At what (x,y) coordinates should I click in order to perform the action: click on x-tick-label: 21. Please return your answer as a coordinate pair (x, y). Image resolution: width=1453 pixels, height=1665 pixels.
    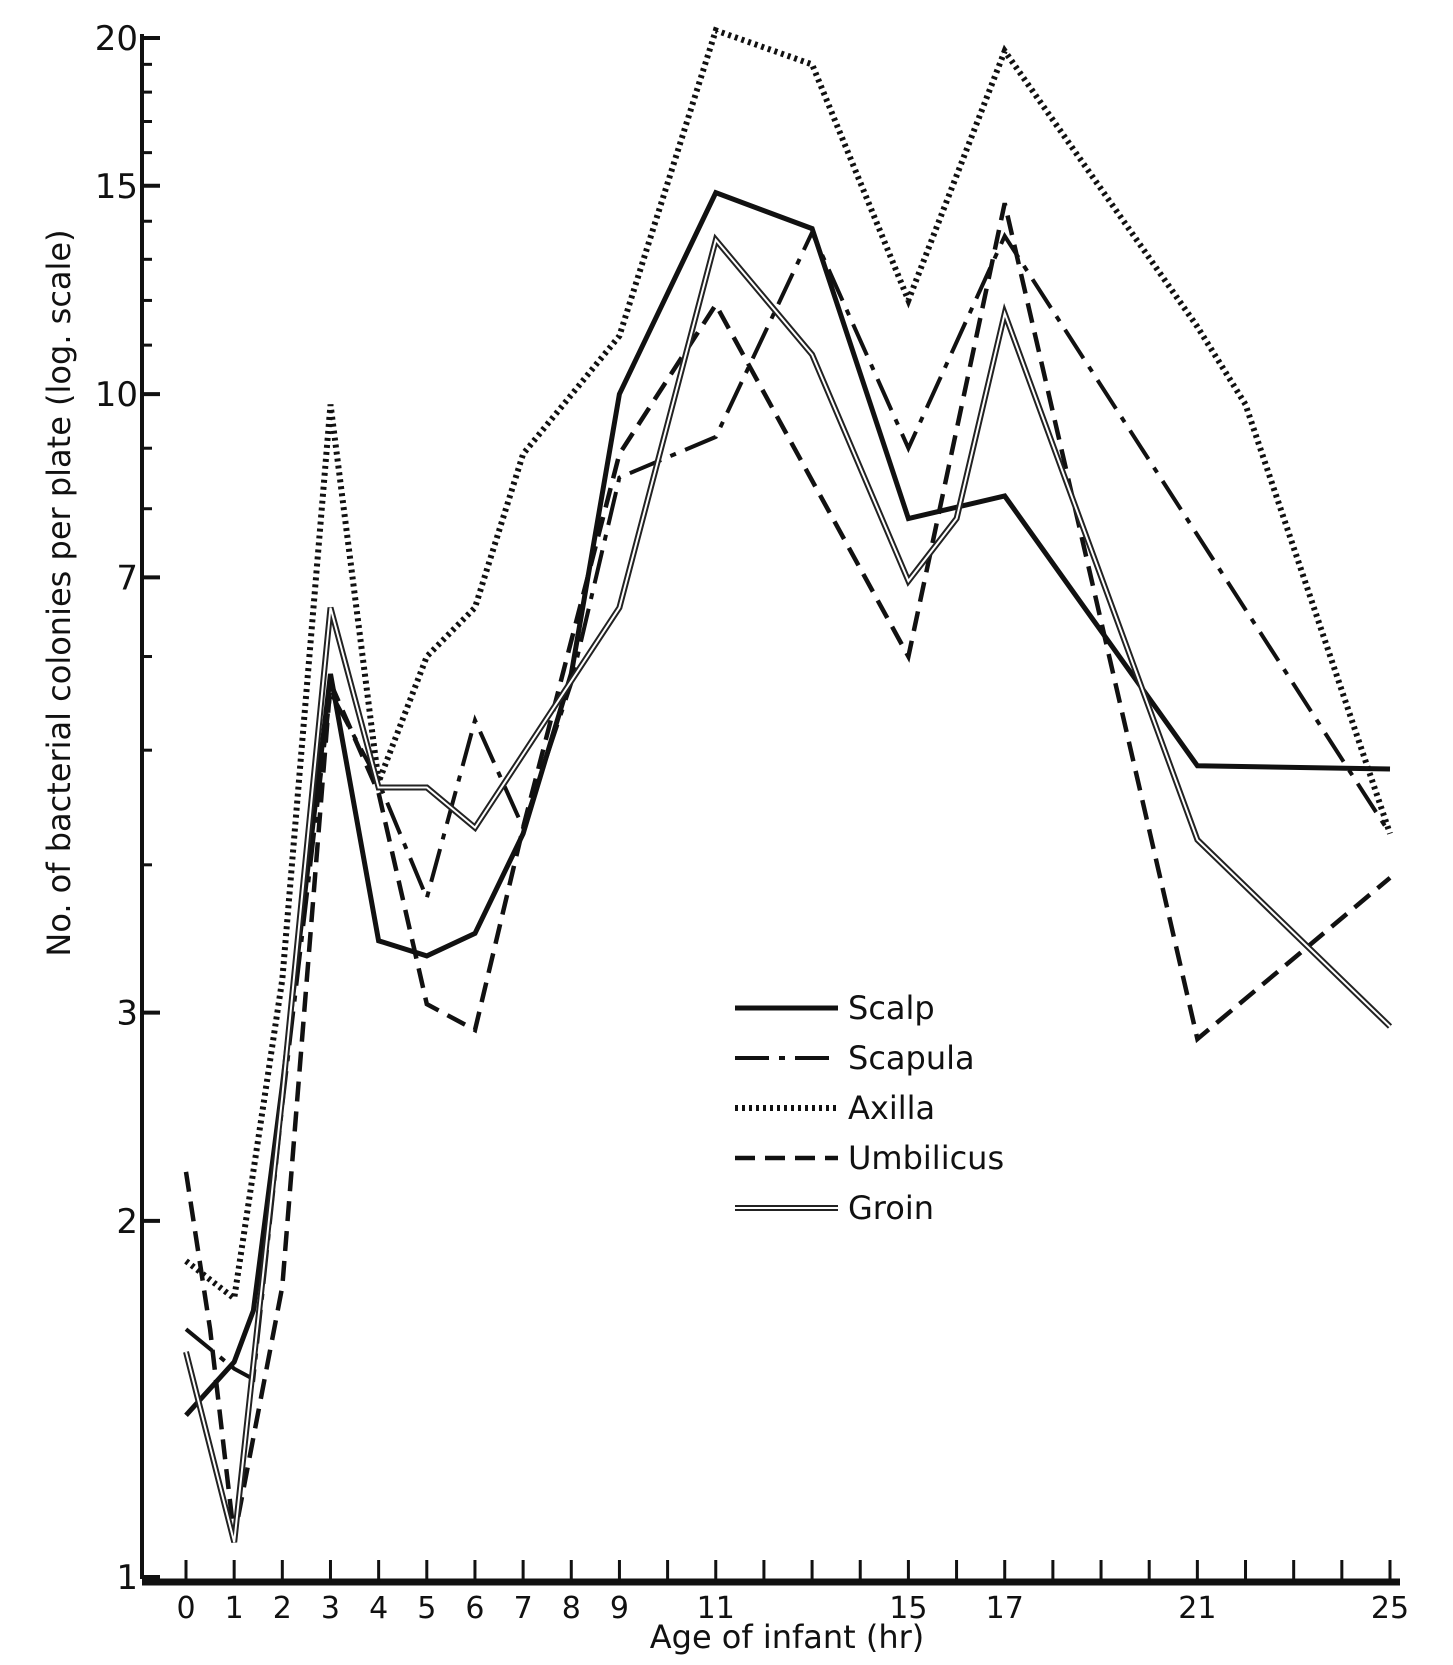
    Looking at the image, I should click on (1197, 1608).